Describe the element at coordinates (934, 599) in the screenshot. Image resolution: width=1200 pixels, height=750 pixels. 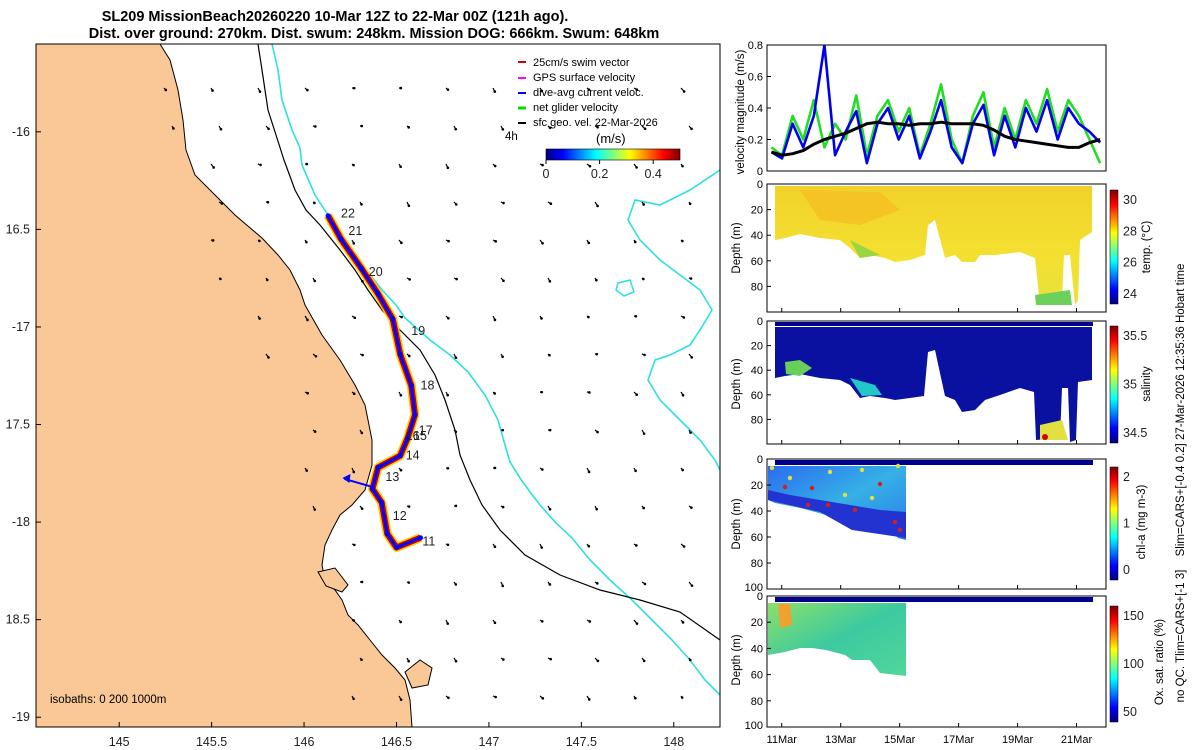
I see `oxygen-surface-dots` at that location.